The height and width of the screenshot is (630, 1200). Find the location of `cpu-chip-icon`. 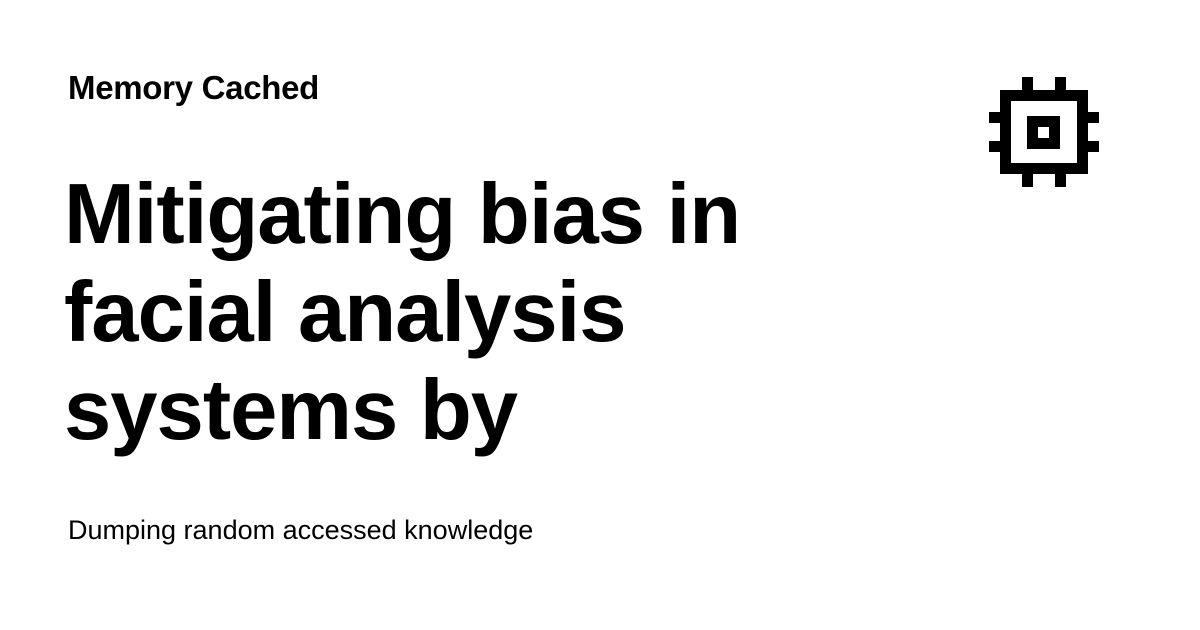

cpu-chip-icon is located at coordinates (1044, 132).